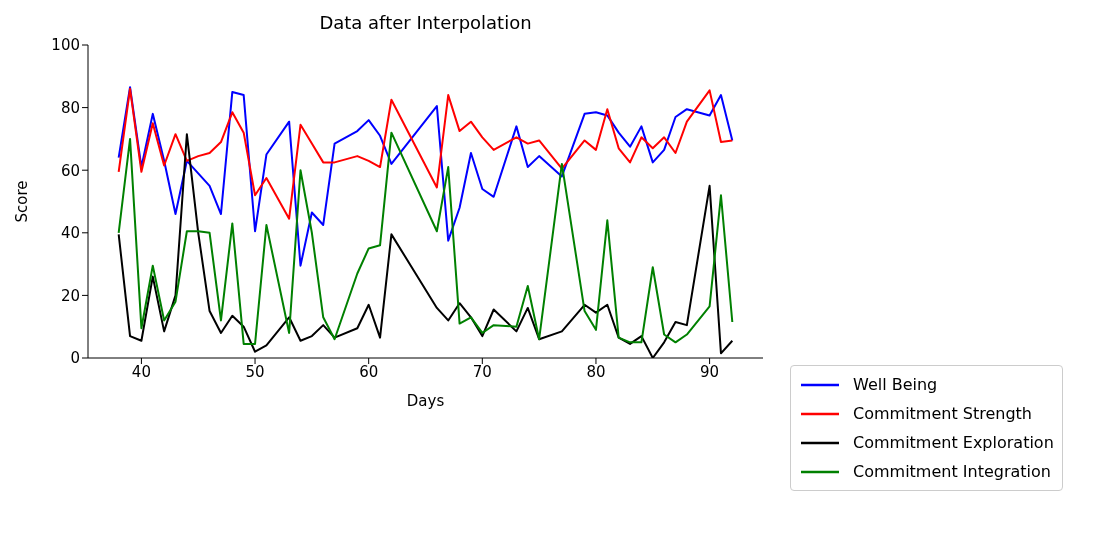 The image size is (1111, 546). Describe the element at coordinates (75, 358) in the screenshot. I see `y-tick-label: 0` at that location.